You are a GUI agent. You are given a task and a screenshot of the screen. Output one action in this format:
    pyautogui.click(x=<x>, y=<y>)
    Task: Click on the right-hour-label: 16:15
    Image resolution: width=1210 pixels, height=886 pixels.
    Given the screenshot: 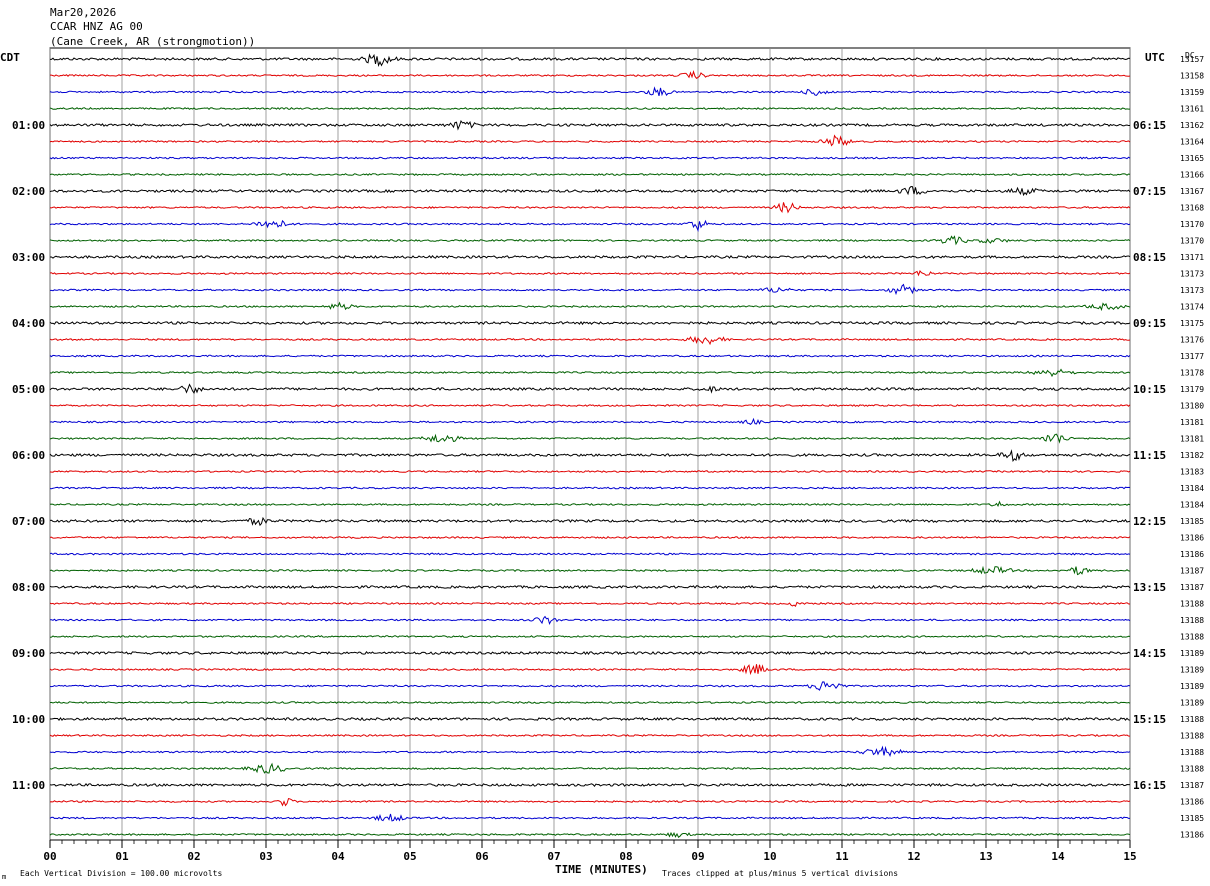 What is the action you would take?
    pyautogui.click(x=1149, y=785)
    